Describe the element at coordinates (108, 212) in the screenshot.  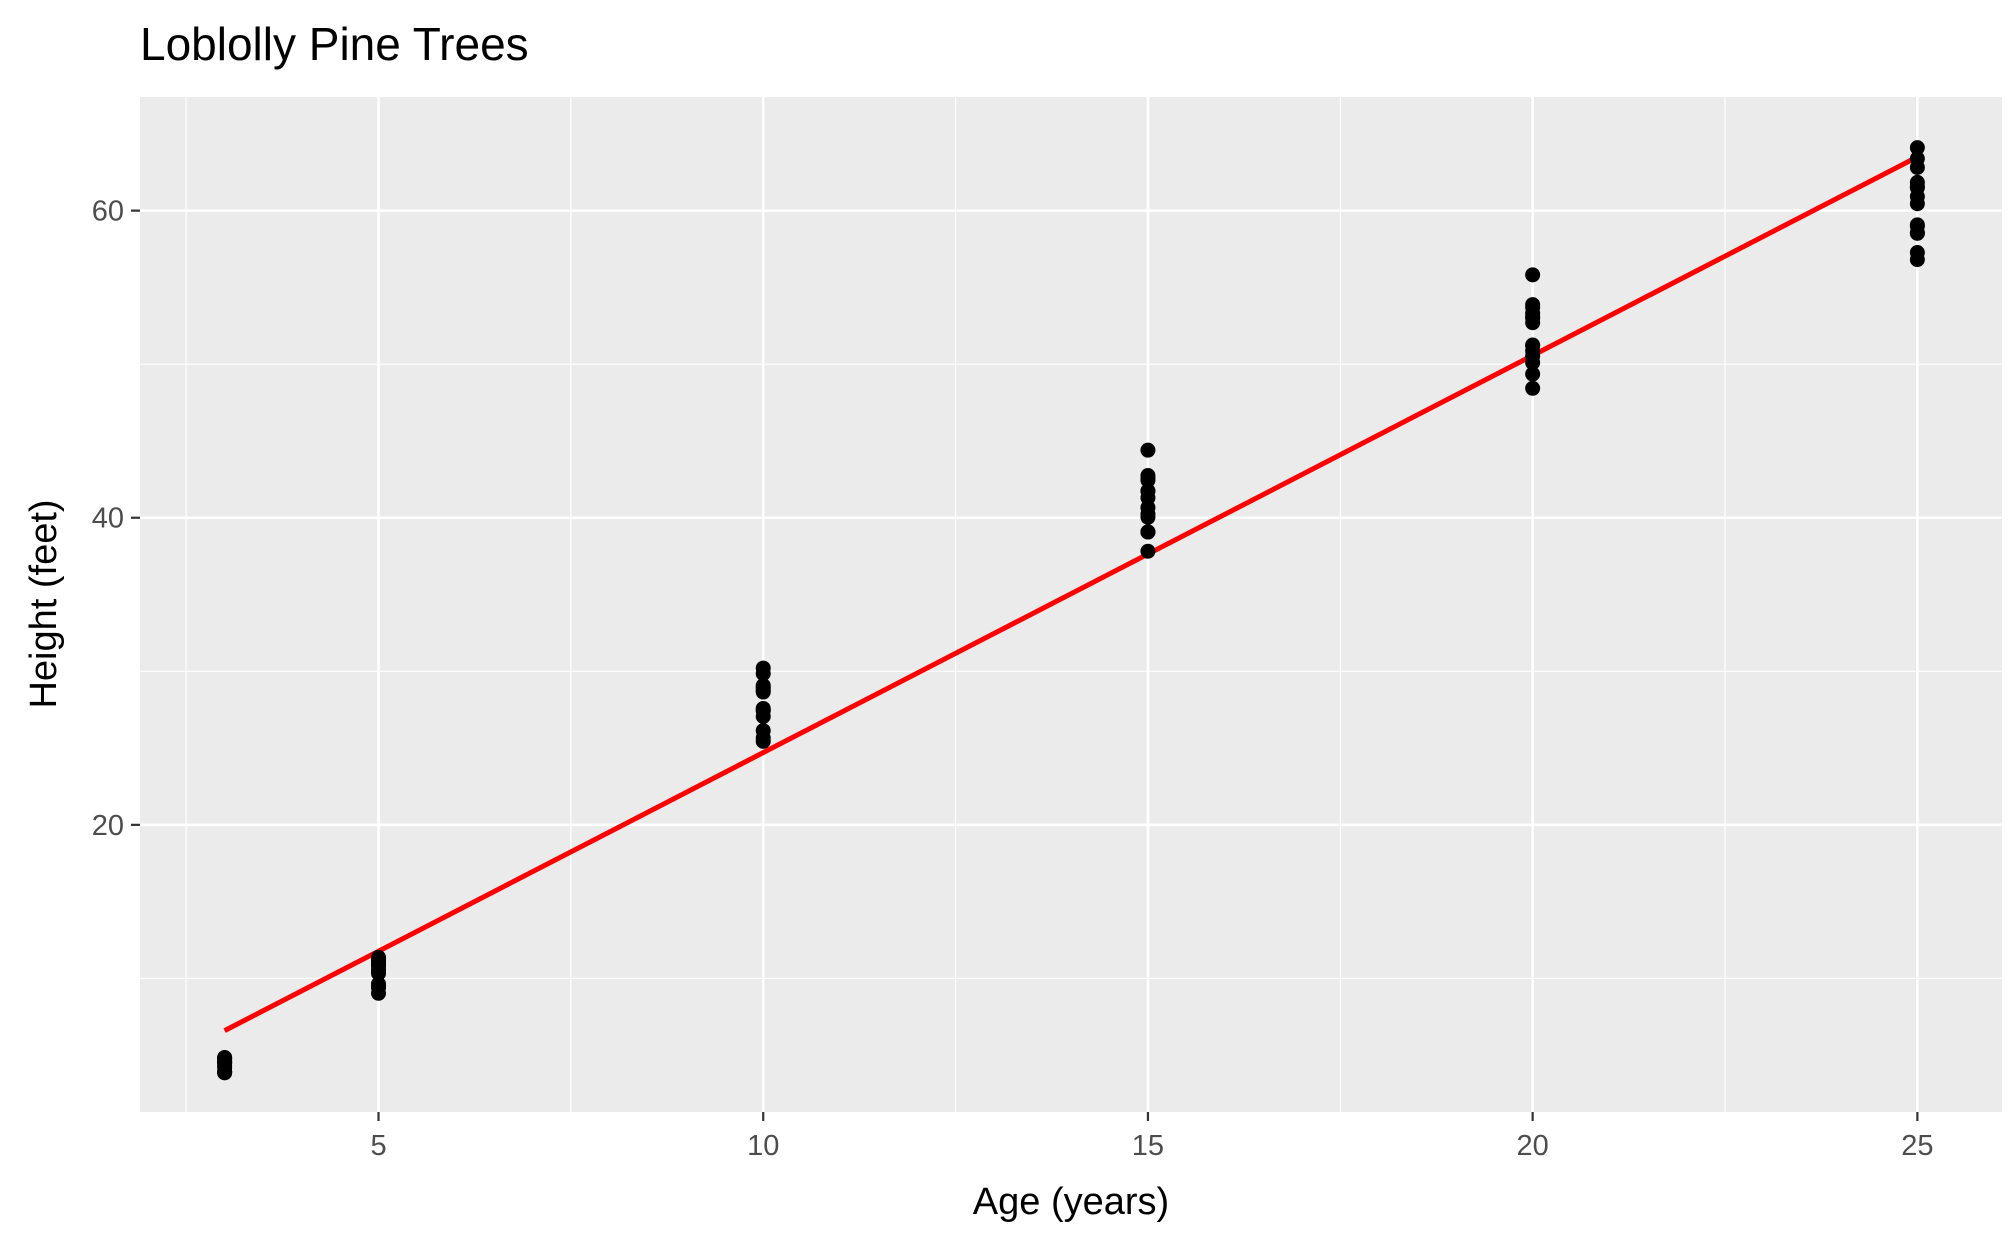
I see `y-tick-label: 60` at that location.